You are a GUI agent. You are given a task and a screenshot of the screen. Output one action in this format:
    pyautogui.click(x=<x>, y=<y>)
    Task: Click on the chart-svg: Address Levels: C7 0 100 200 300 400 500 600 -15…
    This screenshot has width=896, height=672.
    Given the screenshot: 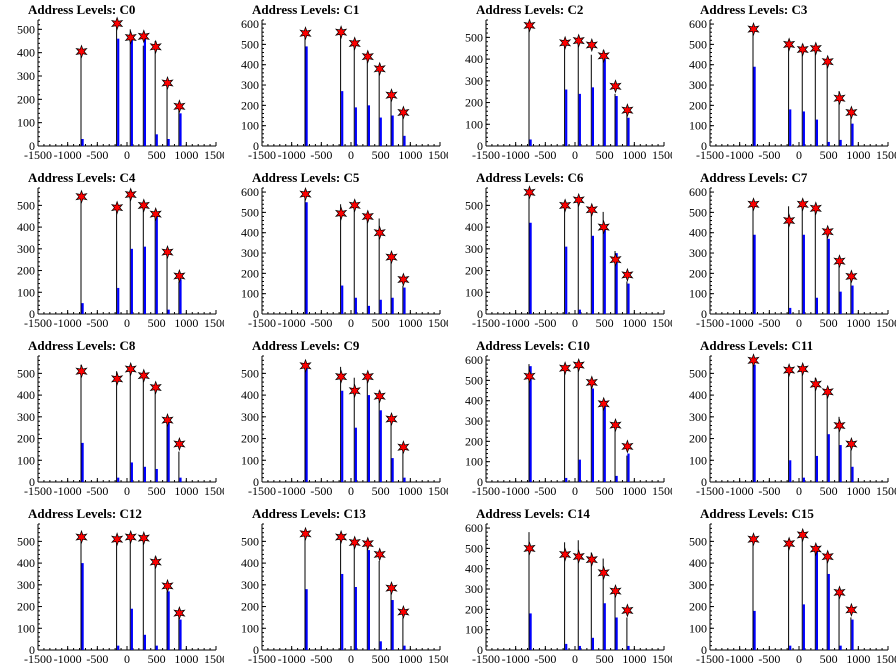 What is the action you would take?
    pyautogui.click(x=792, y=250)
    